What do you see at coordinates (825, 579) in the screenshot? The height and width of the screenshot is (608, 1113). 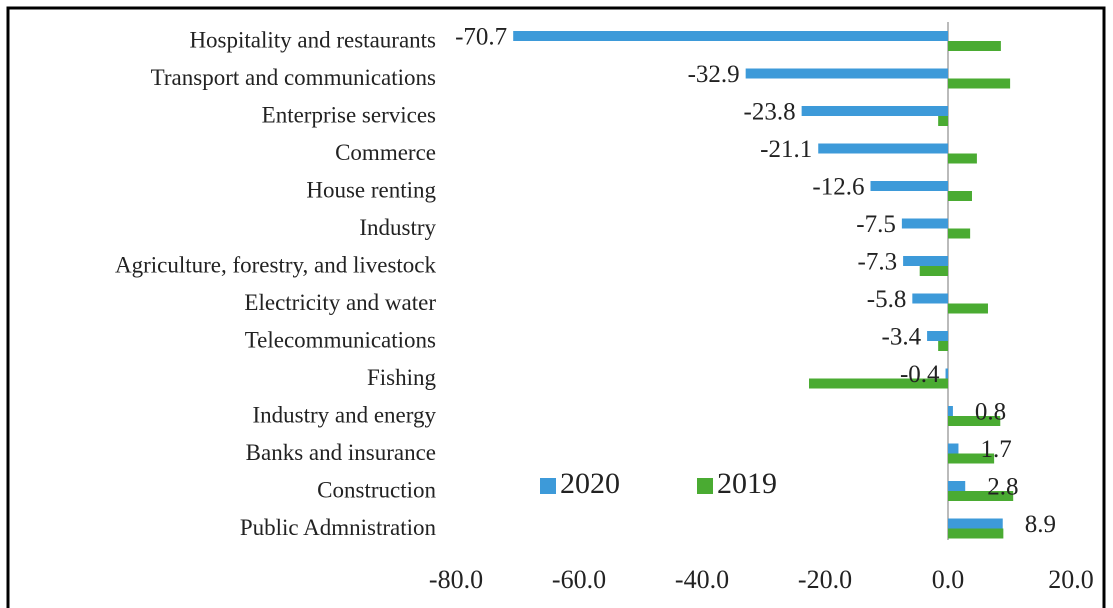 I see `x-tick-label: -20.0` at bounding box center [825, 579].